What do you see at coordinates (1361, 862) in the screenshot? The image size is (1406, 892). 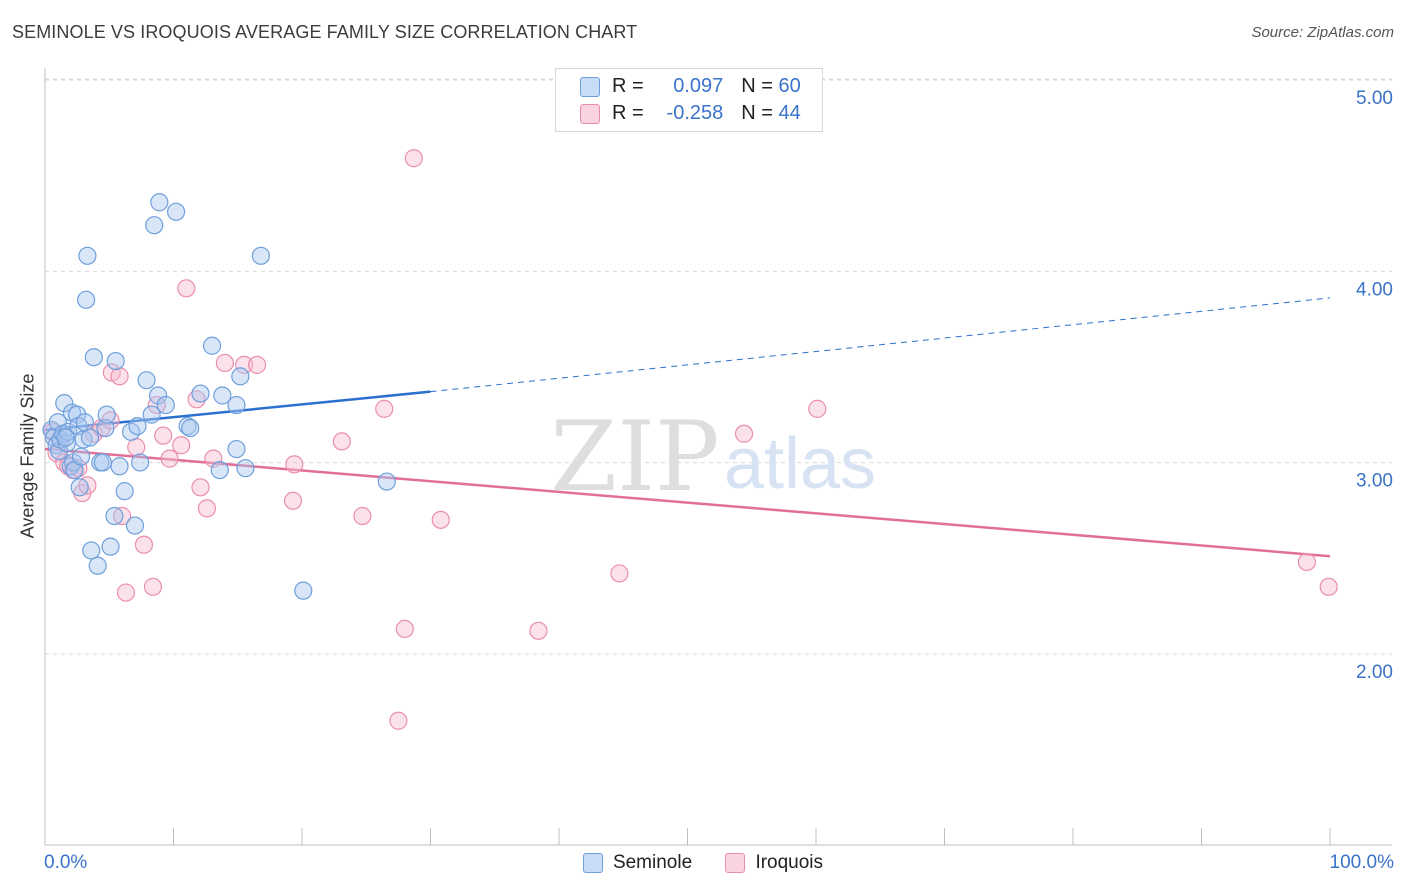 I see `x-tick-label-max: 100.0%` at bounding box center [1361, 862].